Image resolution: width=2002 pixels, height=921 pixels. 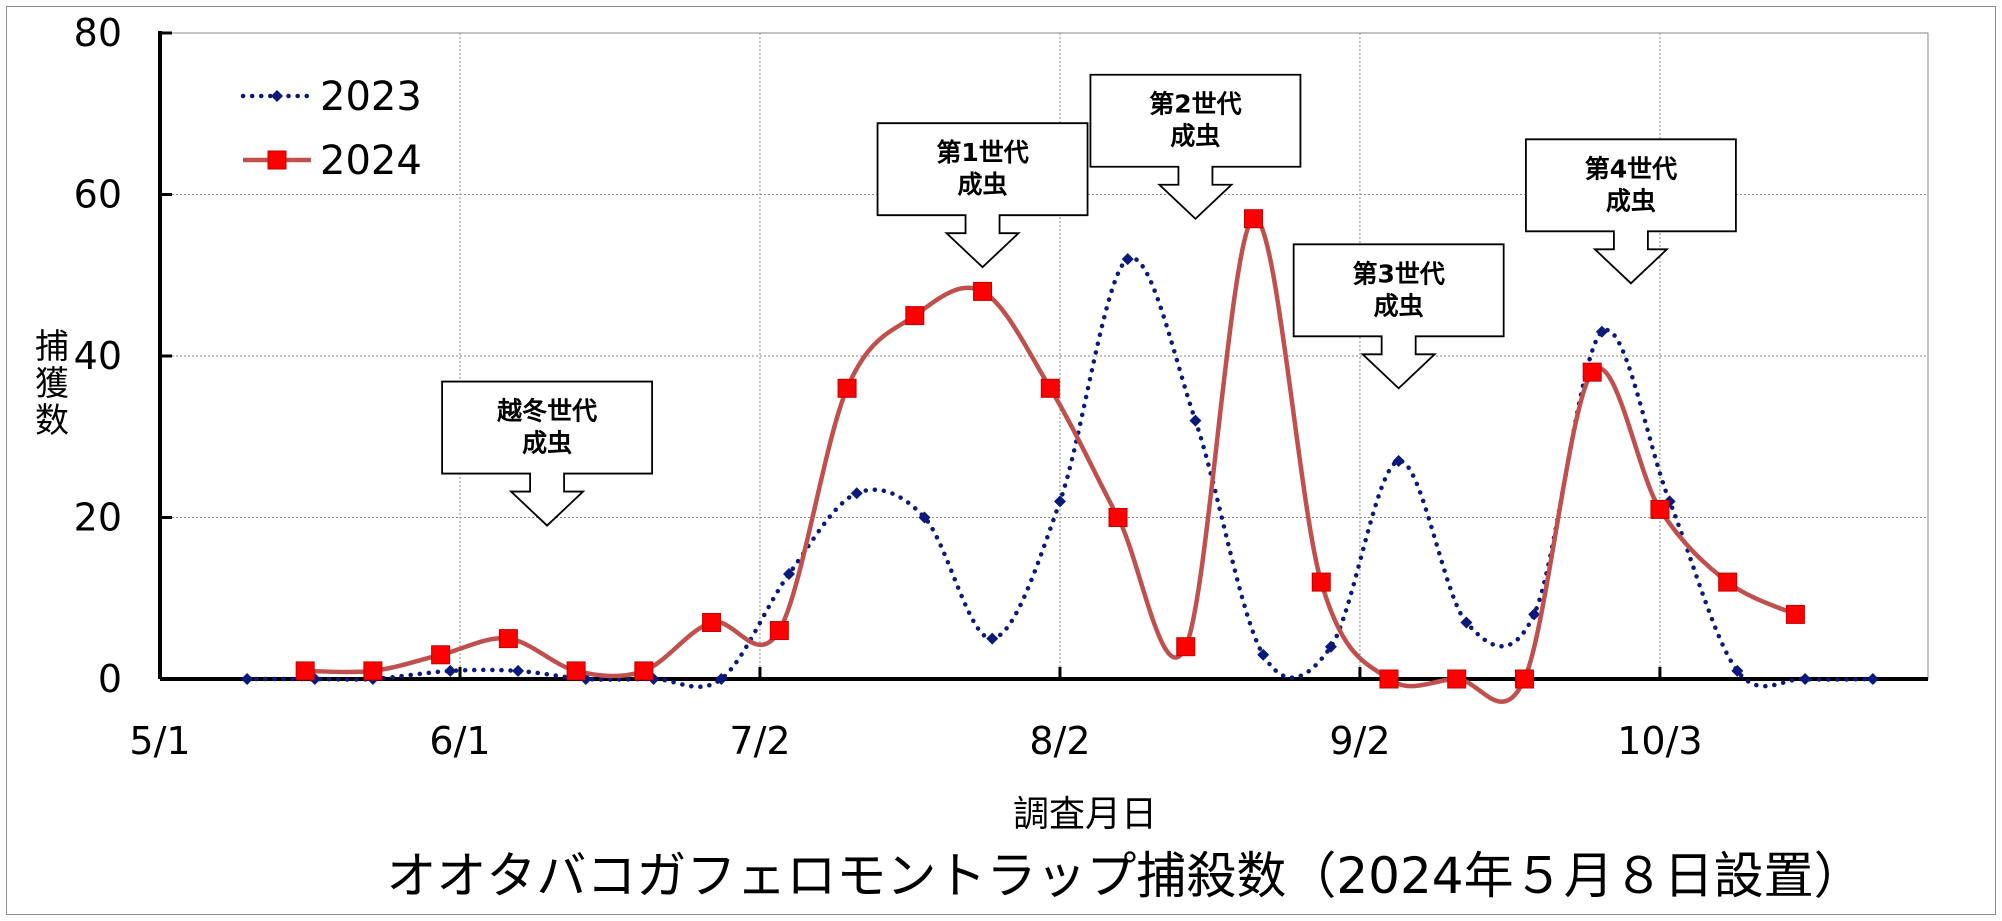 I want to click on annotation-text: 第1世代, so click(x=982, y=152).